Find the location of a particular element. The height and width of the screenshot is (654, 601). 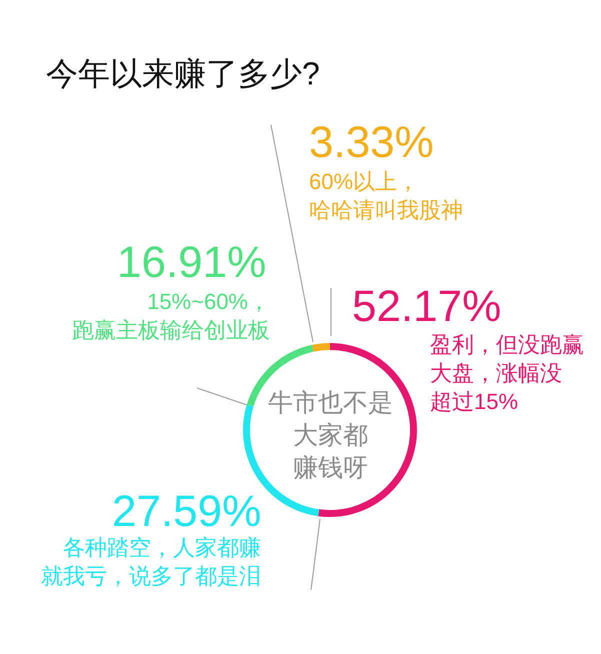

chart-title: 今年以来赚了多少? is located at coordinates (183, 73).